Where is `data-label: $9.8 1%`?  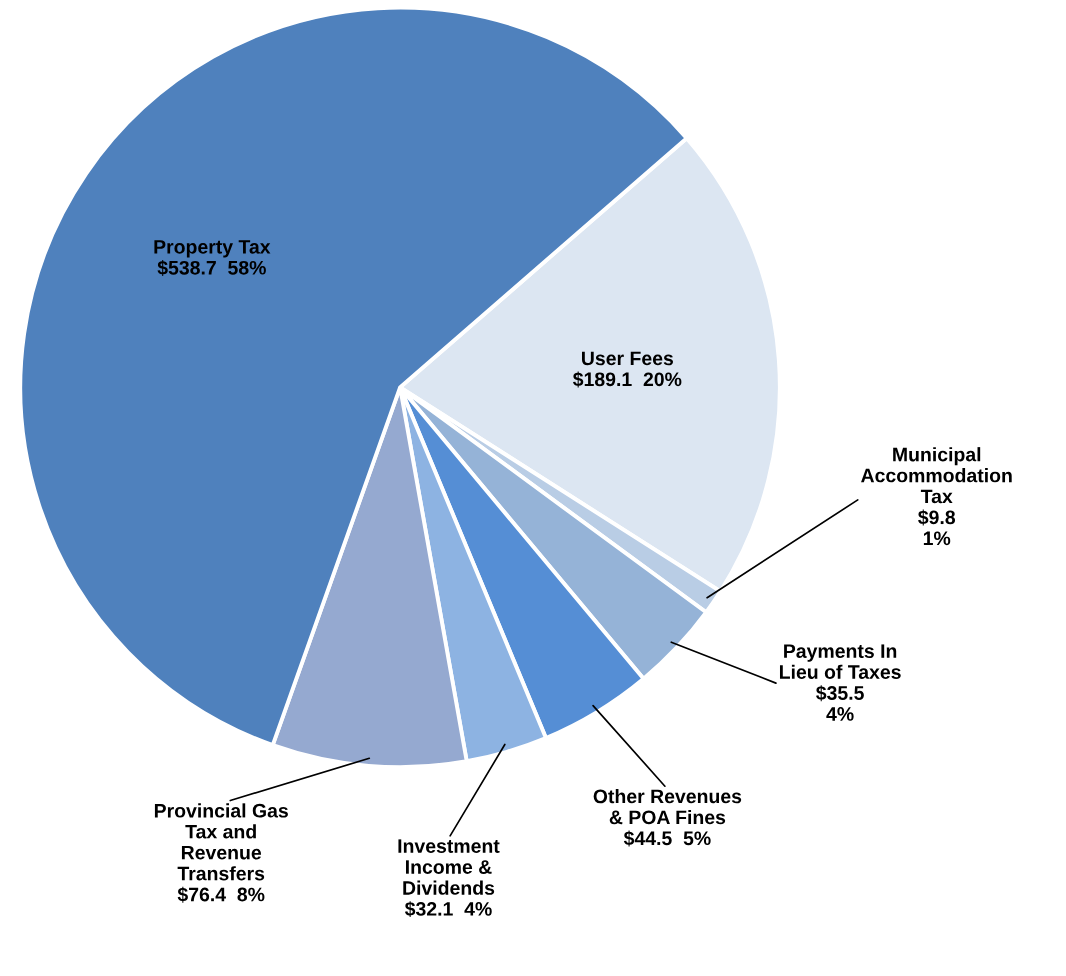 data-label: $9.8 1% is located at coordinates (937, 527).